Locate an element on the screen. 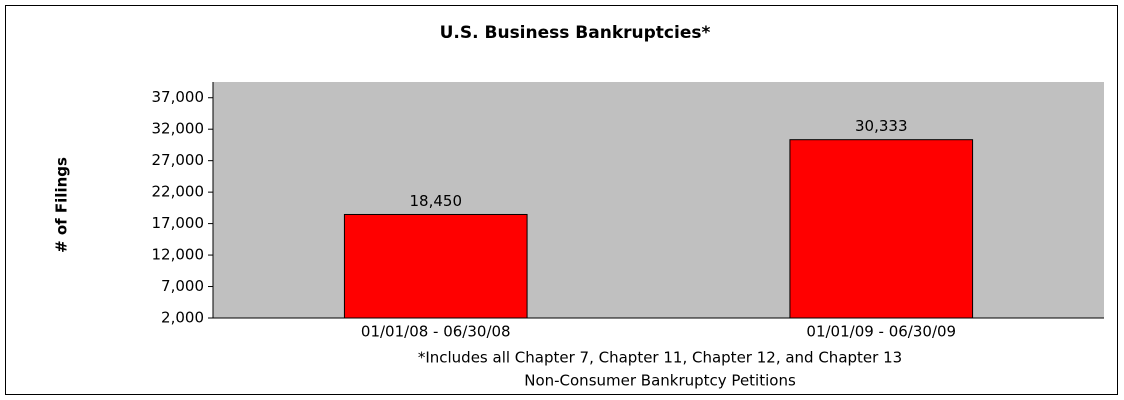  y-tick-label: 2,000 is located at coordinates (182, 318).